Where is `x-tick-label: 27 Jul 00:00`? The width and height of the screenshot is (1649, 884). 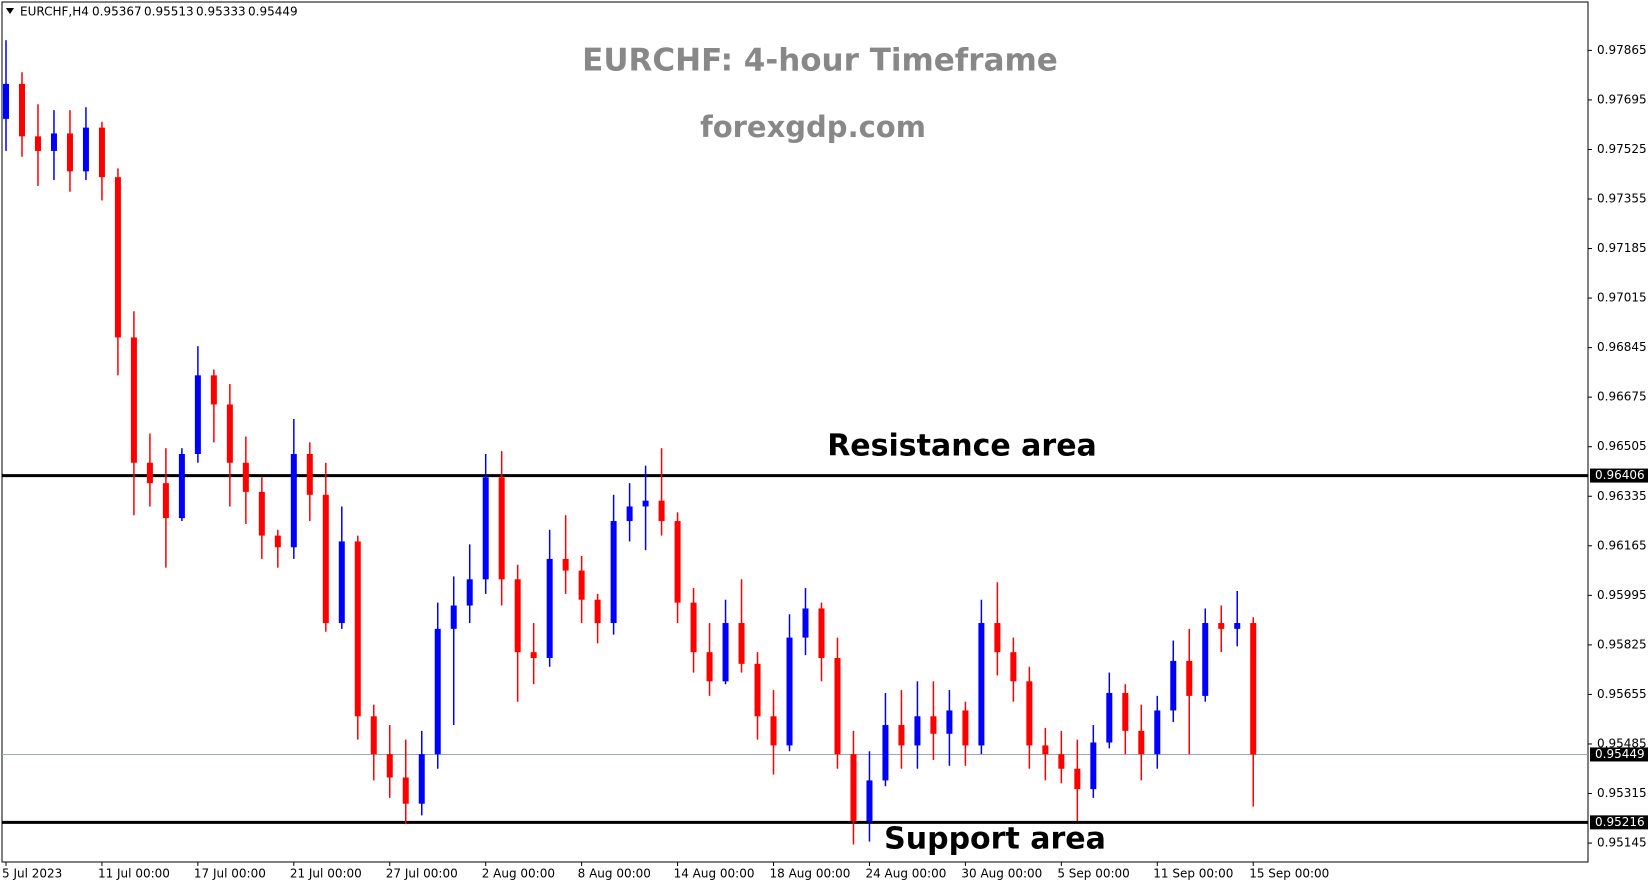 x-tick-label: 27 Jul 00:00 is located at coordinates (422, 874).